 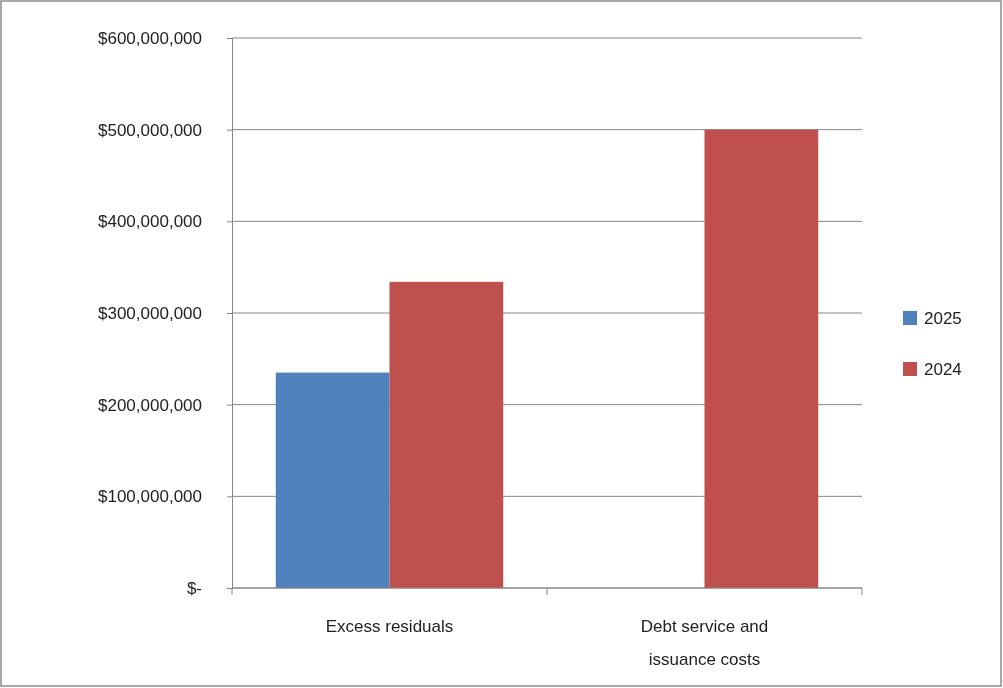 What do you see at coordinates (150, 313) in the screenshot?
I see `y-tick-label: $300,000,000` at bounding box center [150, 313].